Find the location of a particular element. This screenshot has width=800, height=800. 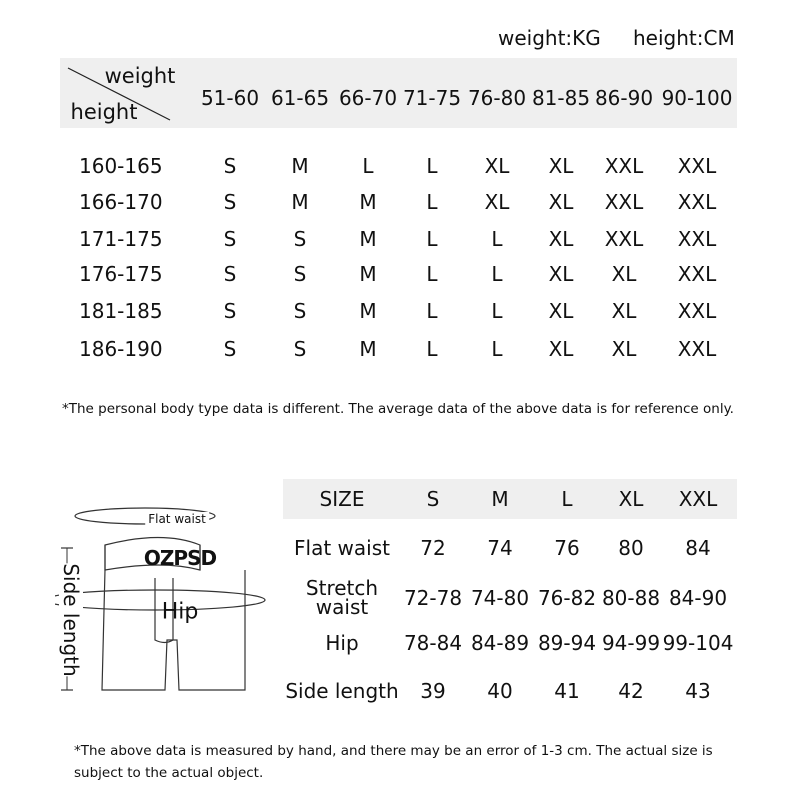

flat-waist-ring is located at coordinates (145, 516).